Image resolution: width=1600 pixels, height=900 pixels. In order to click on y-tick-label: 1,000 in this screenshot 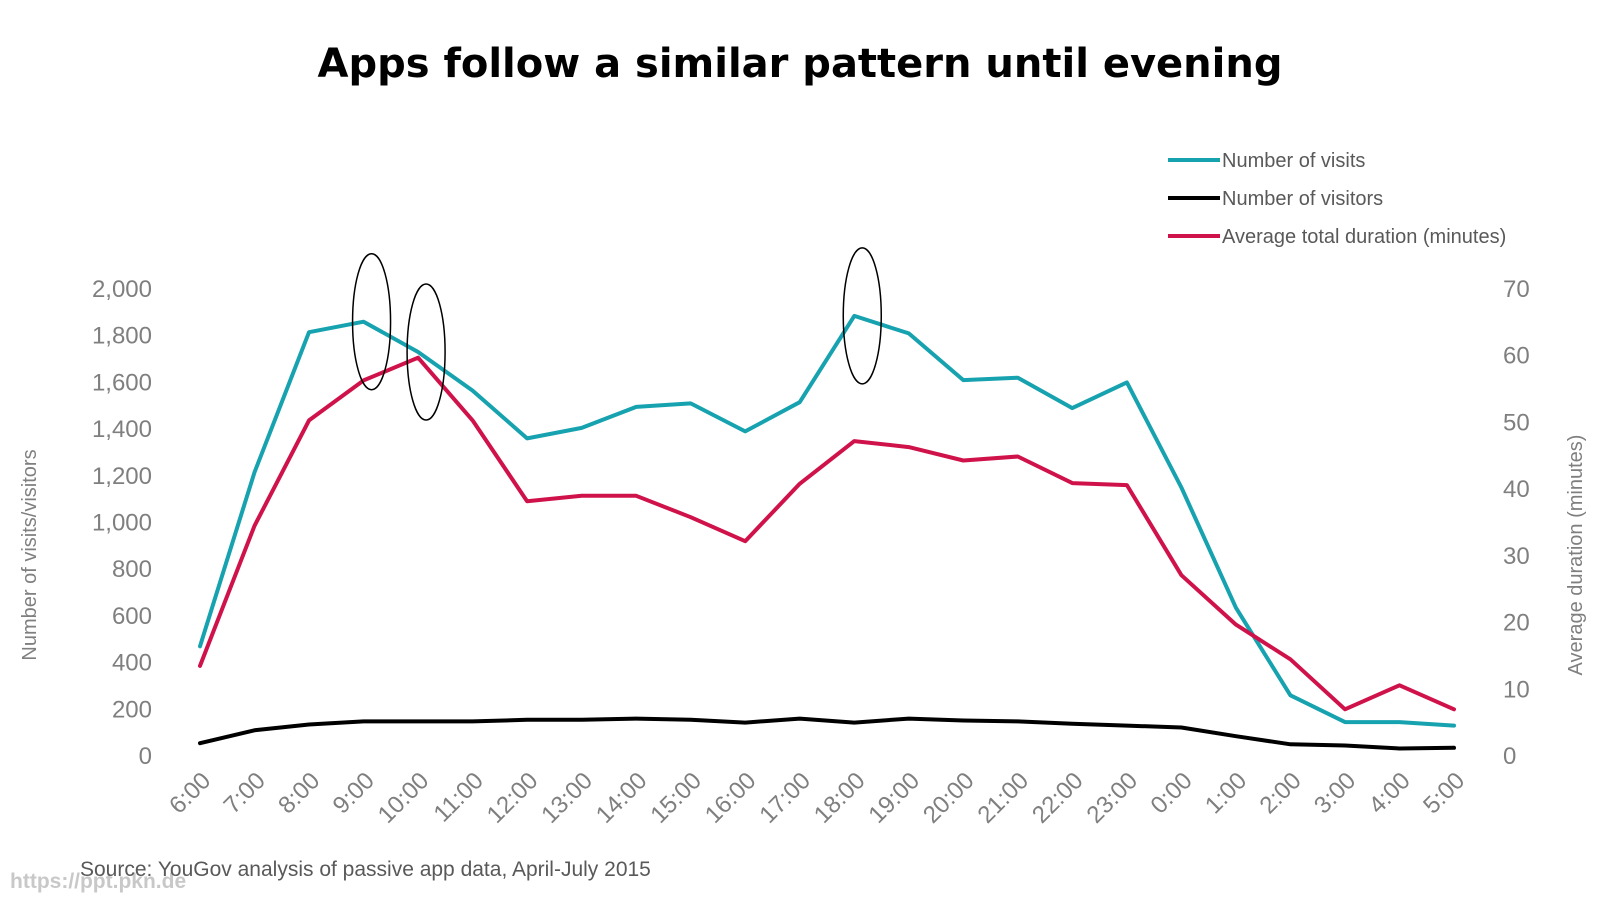, I will do `click(122, 523)`.